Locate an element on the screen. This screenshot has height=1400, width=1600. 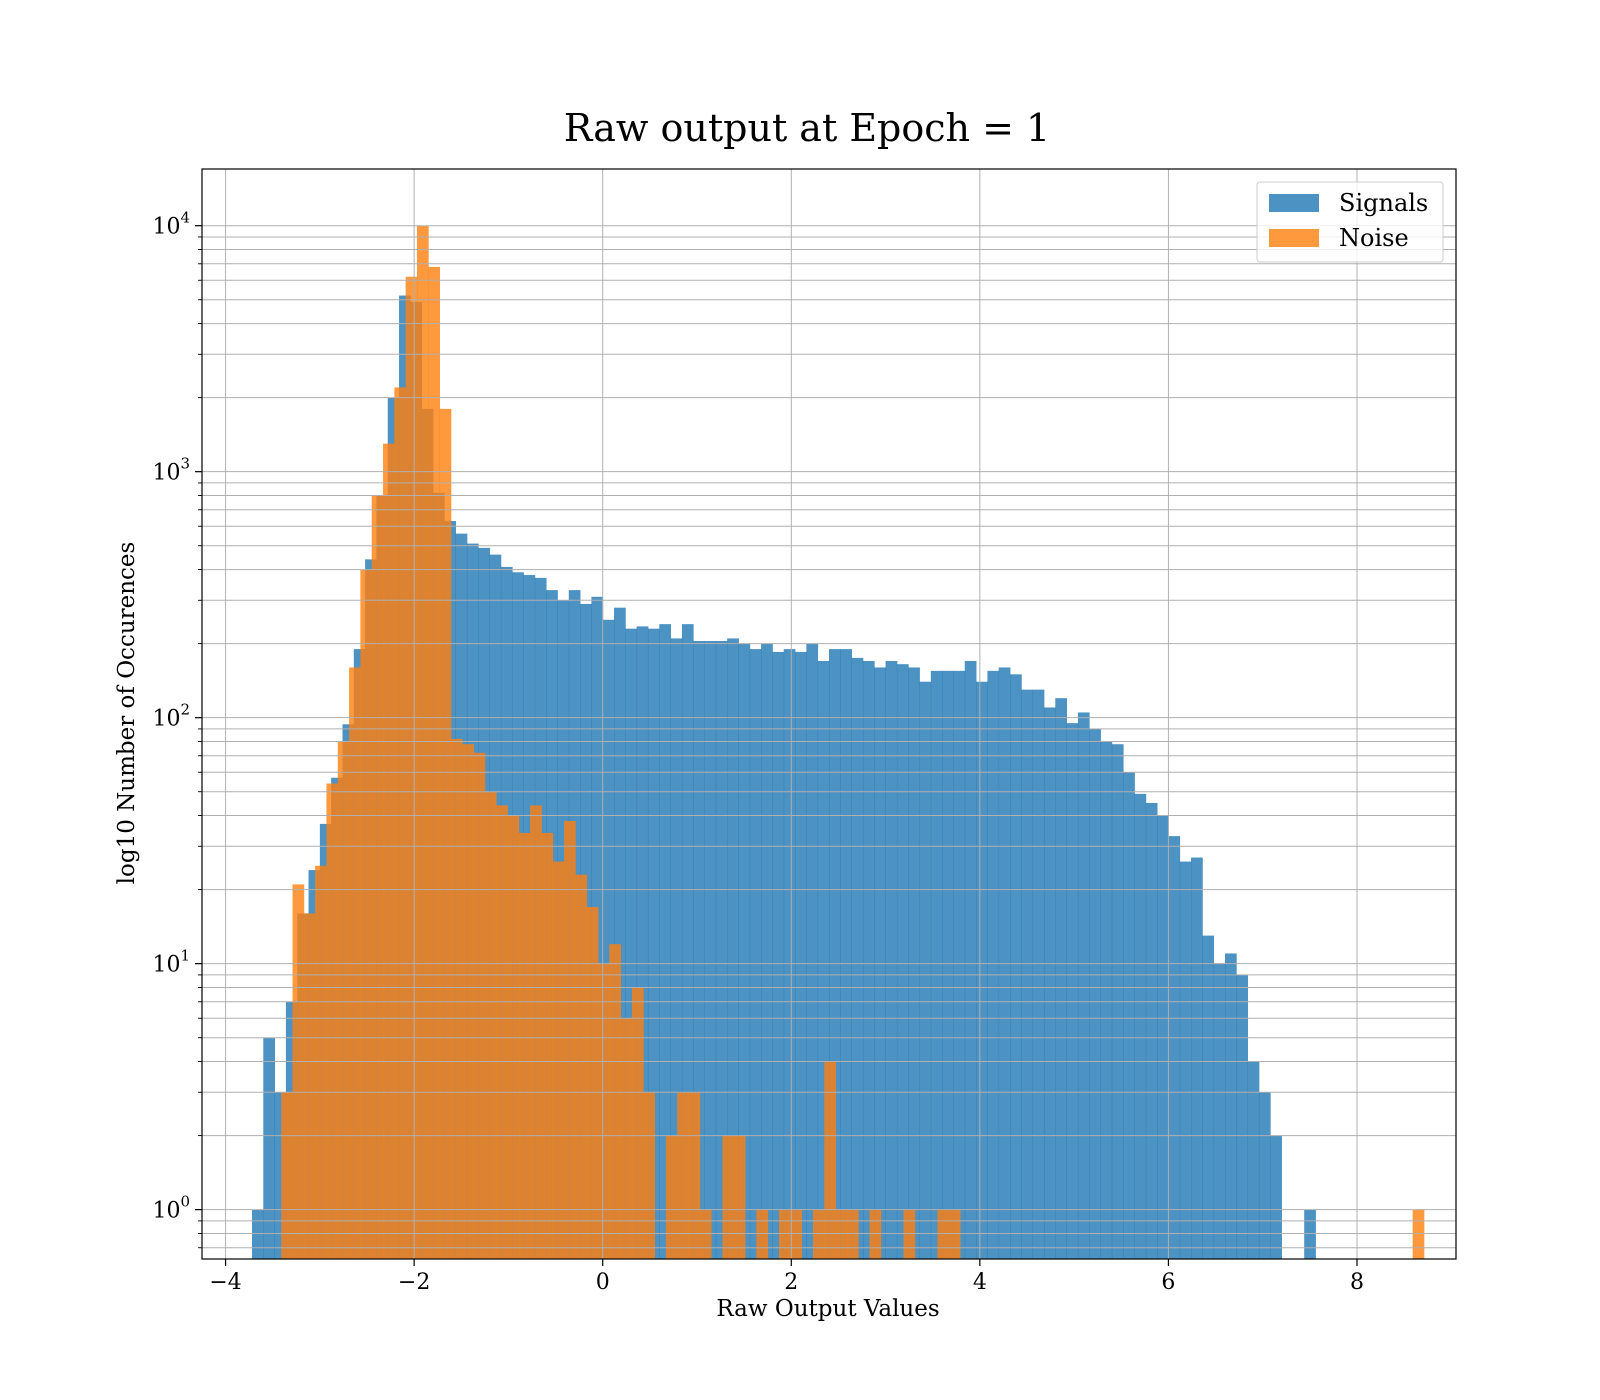
x-tick-label: 2 is located at coordinates (791, 1282).